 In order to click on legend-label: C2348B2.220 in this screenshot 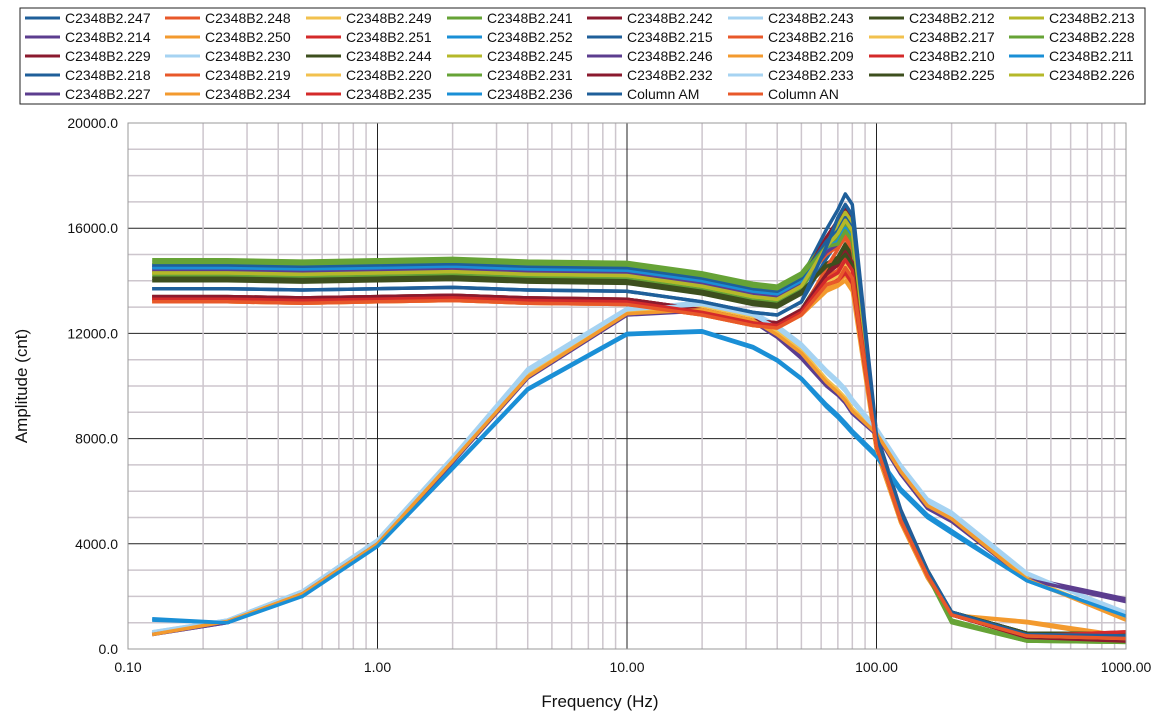, I will do `click(389, 75)`.